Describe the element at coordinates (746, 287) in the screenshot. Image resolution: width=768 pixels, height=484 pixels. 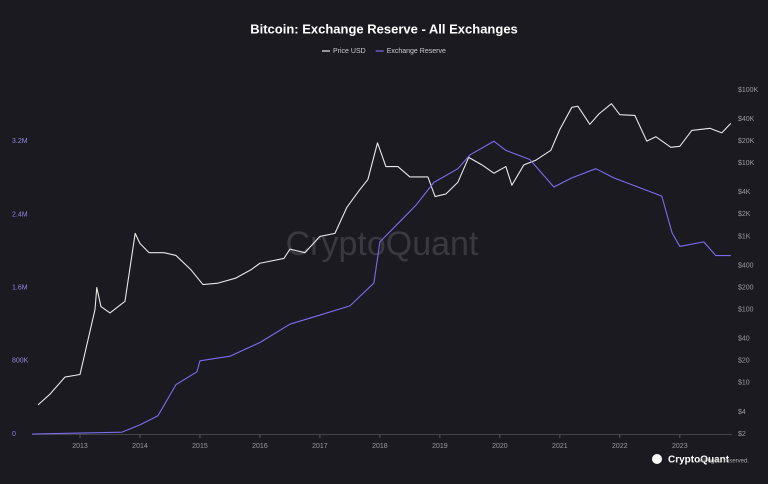
I see `y2-tick-label: $200` at that location.